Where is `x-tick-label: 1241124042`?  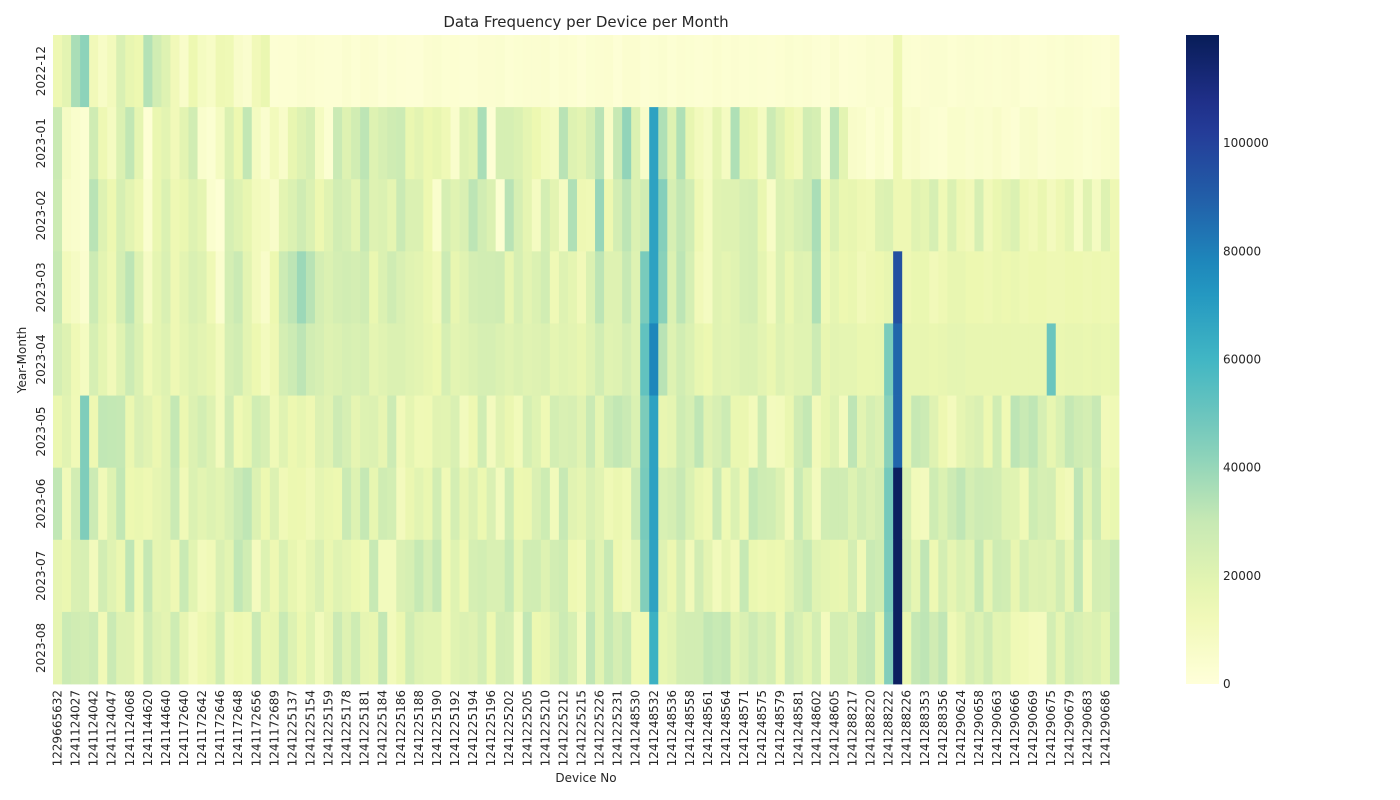
x-tick-label: 1241124042 is located at coordinates (94, 728).